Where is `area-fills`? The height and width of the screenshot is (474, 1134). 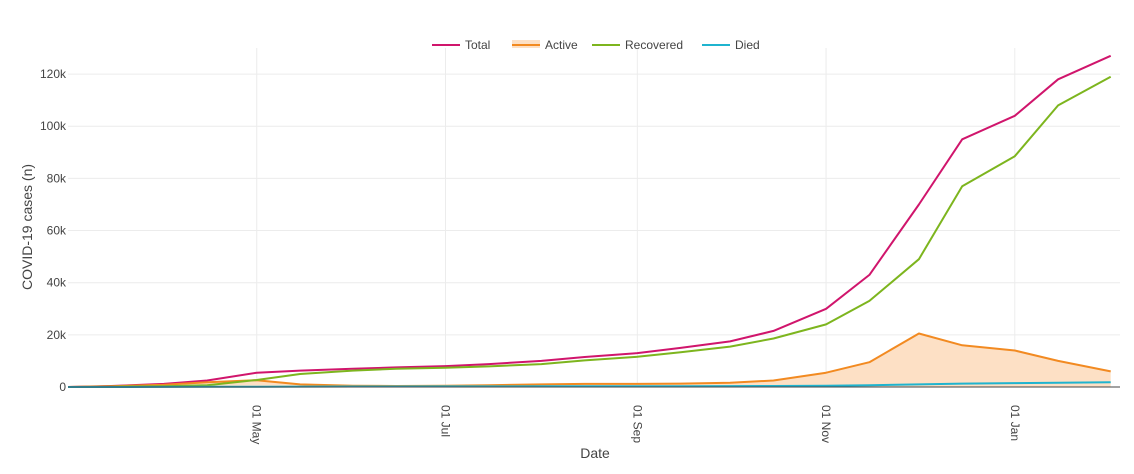 area-fills is located at coordinates (589, 360).